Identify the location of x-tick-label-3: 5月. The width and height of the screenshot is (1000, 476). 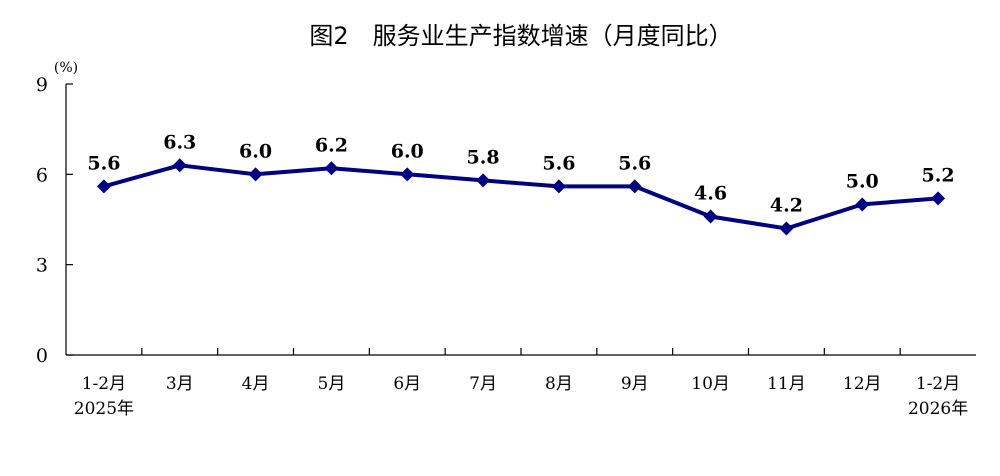
(332, 384).